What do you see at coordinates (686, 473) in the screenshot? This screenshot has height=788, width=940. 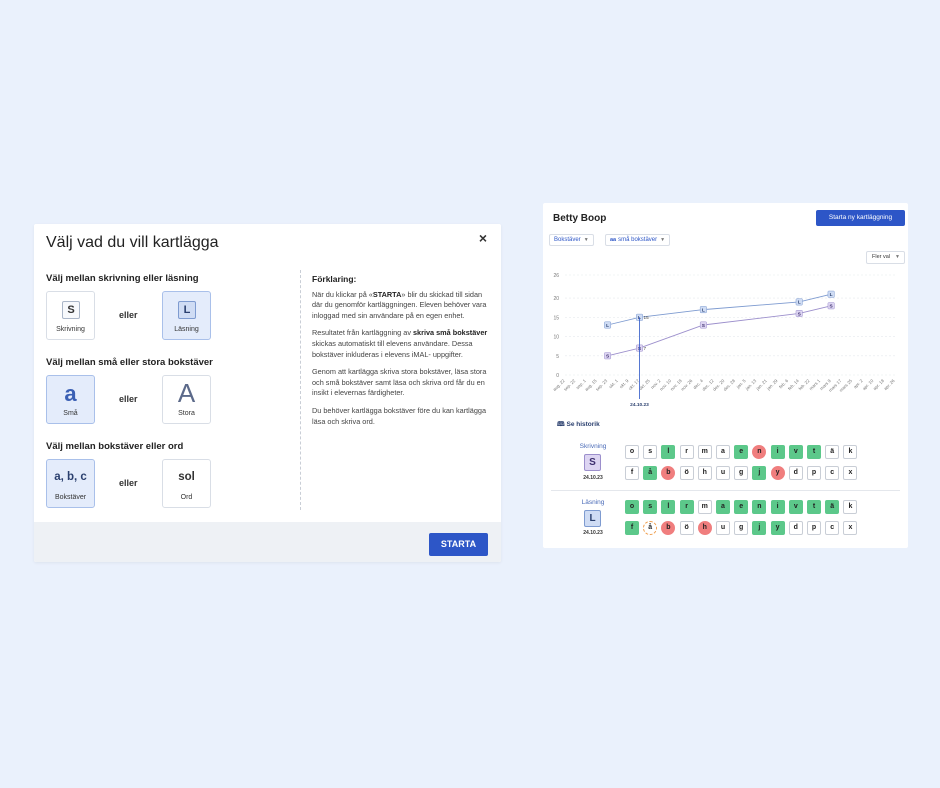 I see `letter-tile: ö` at bounding box center [686, 473].